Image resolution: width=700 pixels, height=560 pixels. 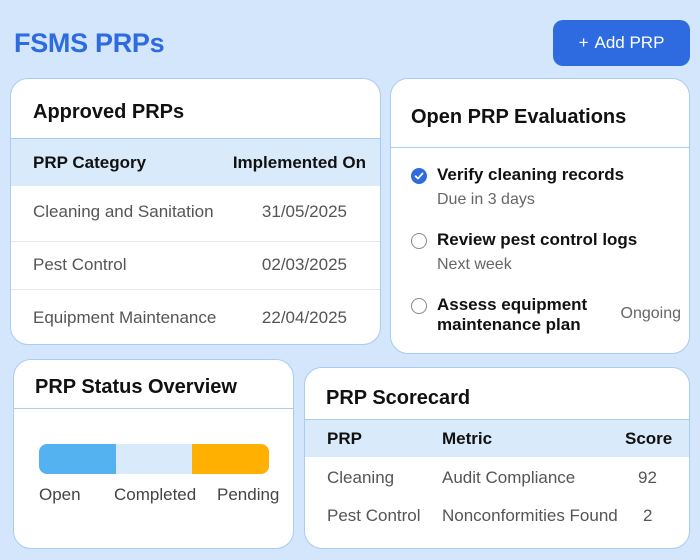 I want to click on table-row: Cleaning Audit Compliance 92, so click(x=497, y=478).